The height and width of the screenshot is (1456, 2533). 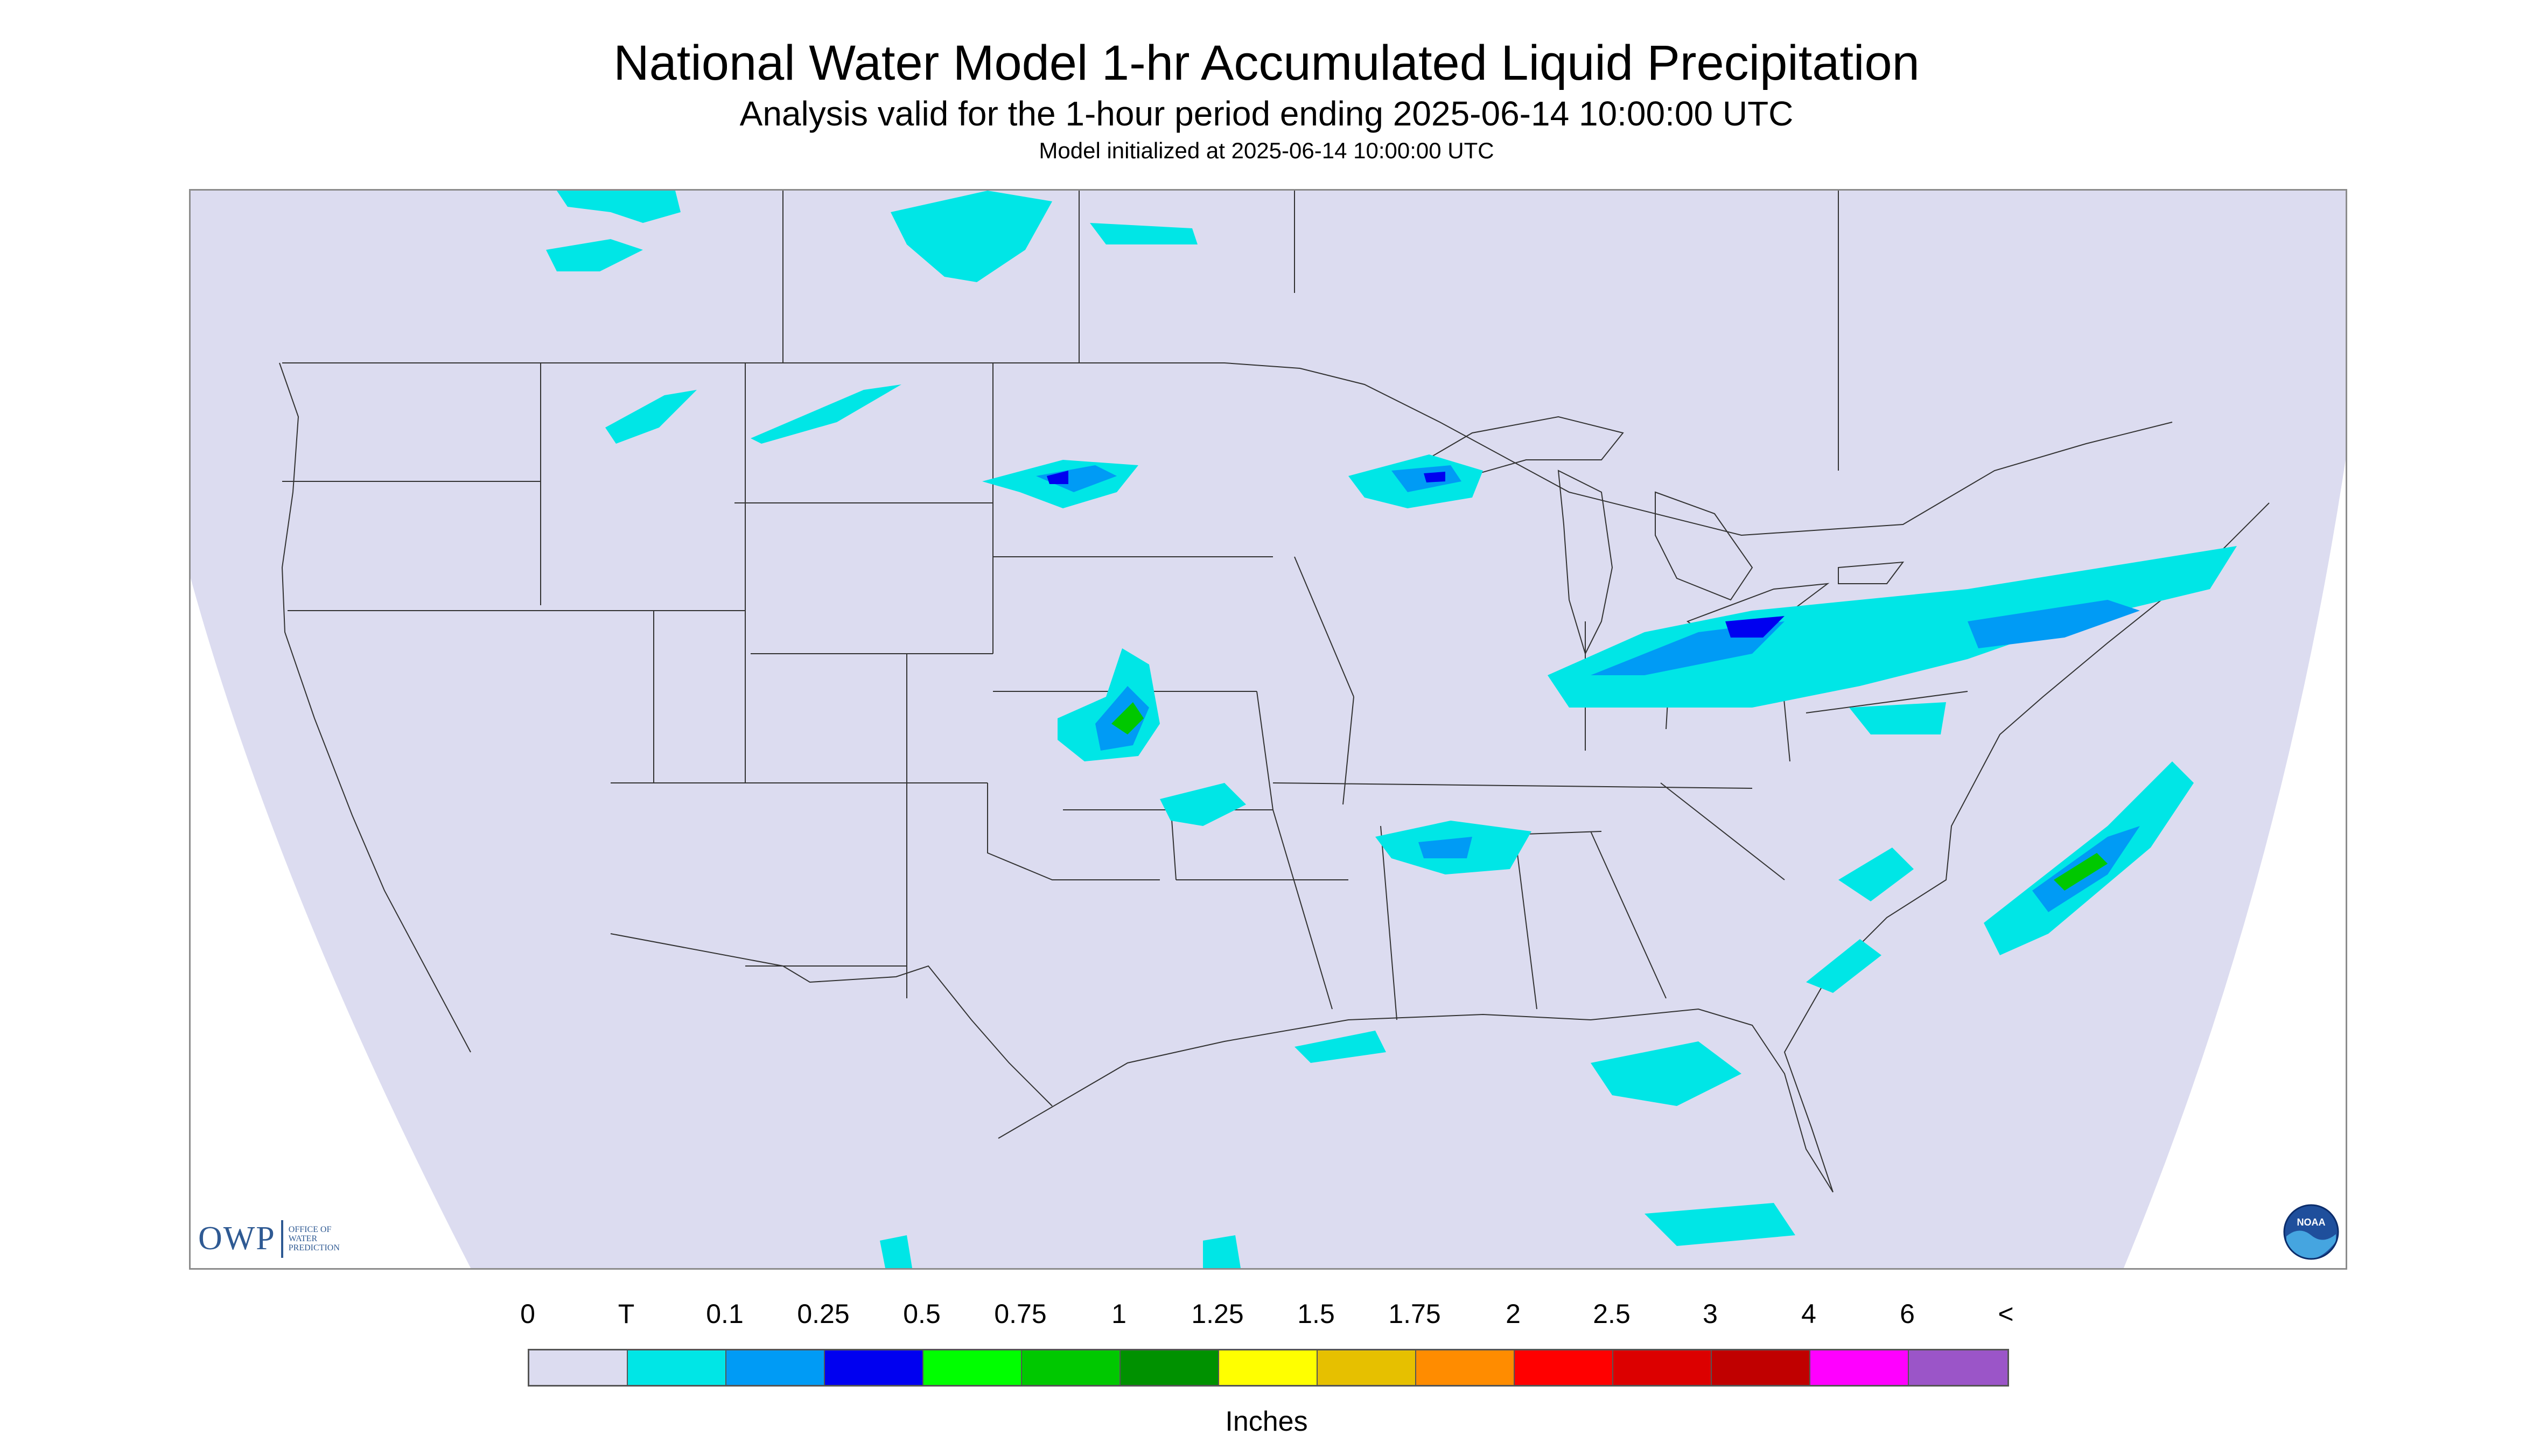 What do you see at coordinates (824, 1314) in the screenshot?
I see `legend-label: 0.25` at bounding box center [824, 1314].